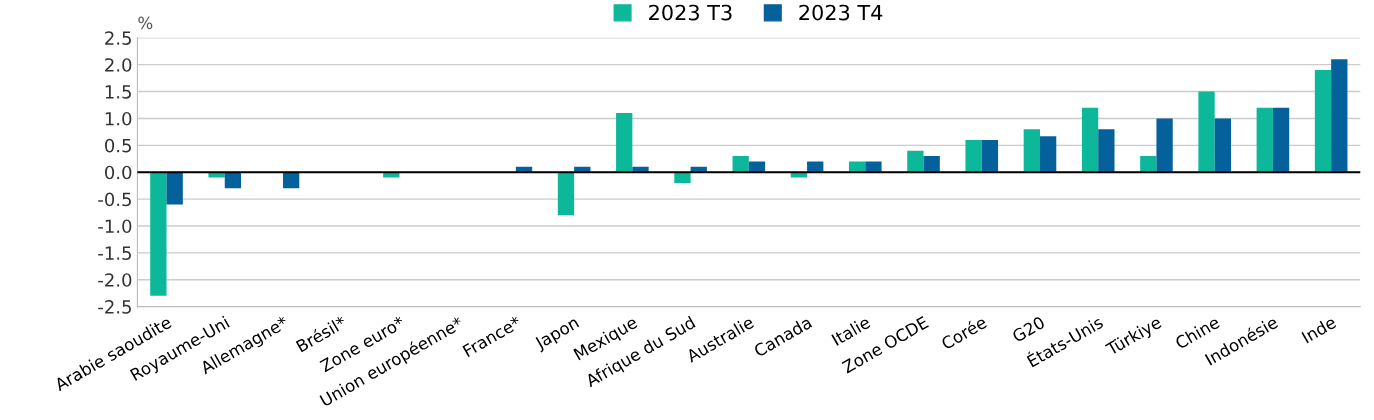  Describe the element at coordinates (851, 330) in the screenshot. I see `x-tick-label: Italie` at that location.